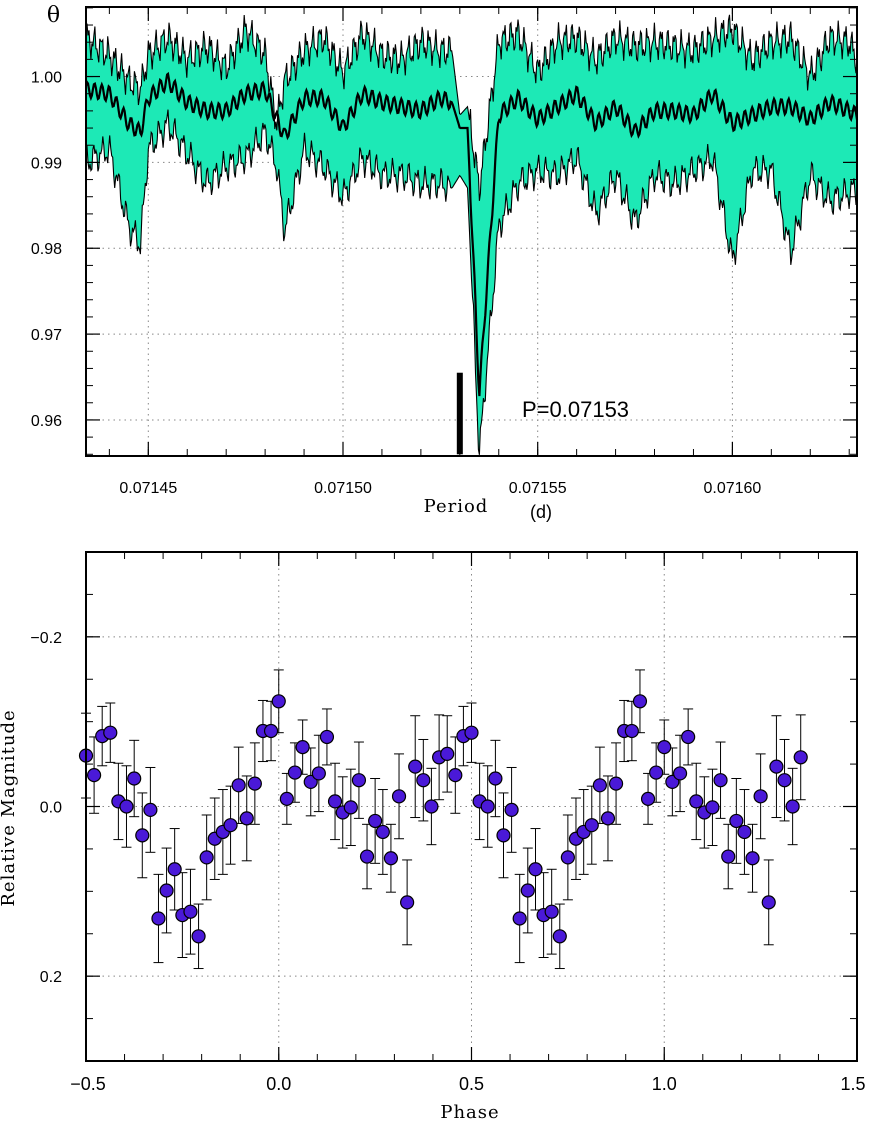 The height and width of the screenshot is (1121, 872). Describe the element at coordinates (471, 1084) in the screenshot. I see `phase-tick-label: 0.5` at that location.